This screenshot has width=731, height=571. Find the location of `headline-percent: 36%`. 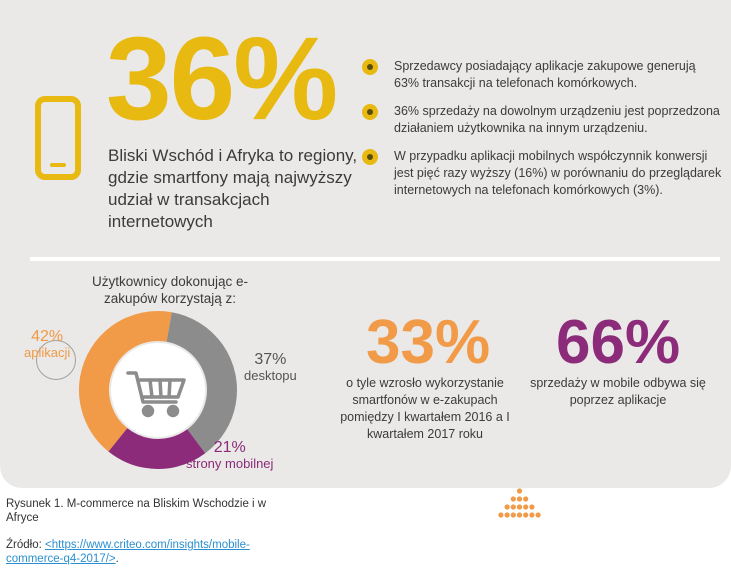

headline-percent: 36% is located at coordinates (222, 79).